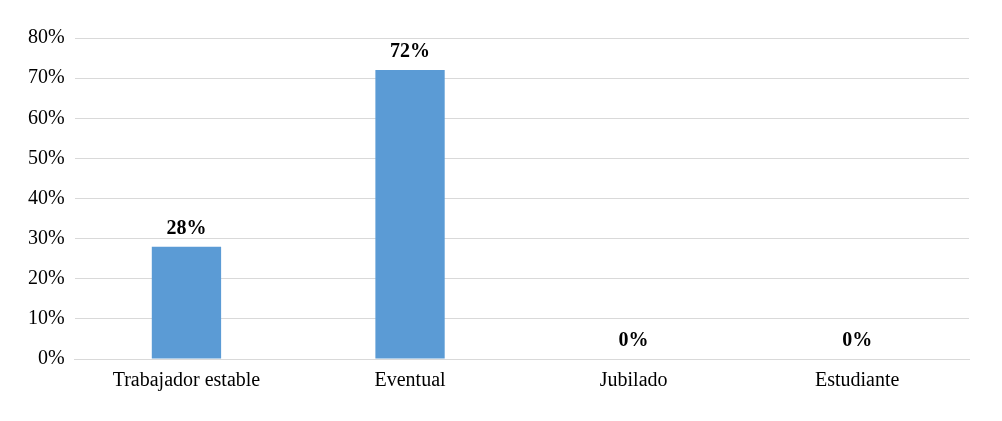 This screenshot has height=421, width=1002. What do you see at coordinates (46, 196) in the screenshot?
I see `y-tick-label: 40%` at bounding box center [46, 196].